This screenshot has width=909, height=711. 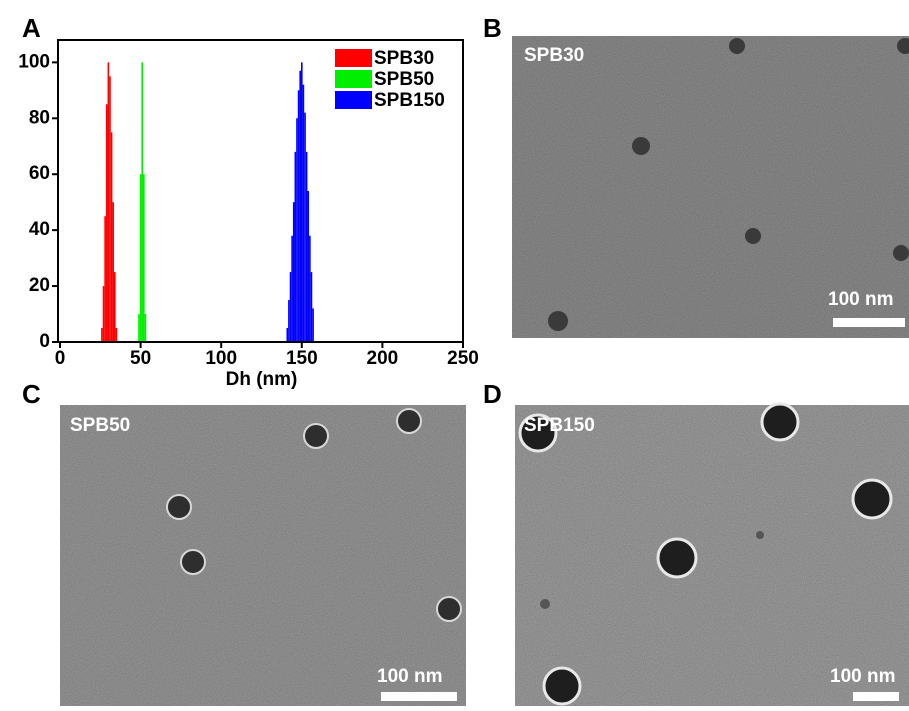 I want to click on legend-label: SPB30, so click(x=404, y=58).